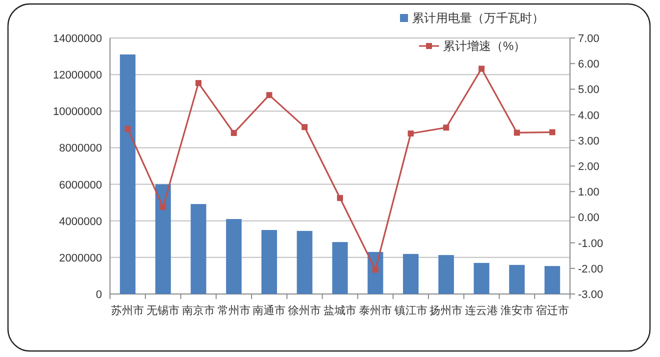 This screenshot has width=660, height=357. What do you see at coordinates (589, 141) in the screenshot?
I see `y2-tick-label: 3.00` at bounding box center [589, 141].